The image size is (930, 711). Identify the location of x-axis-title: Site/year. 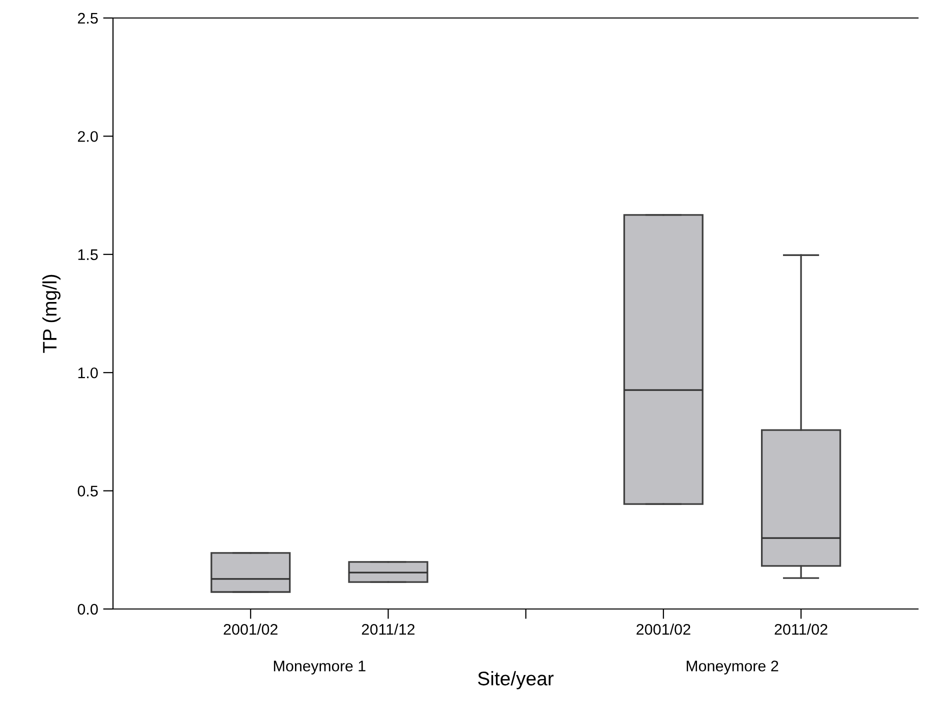
(516, 680).